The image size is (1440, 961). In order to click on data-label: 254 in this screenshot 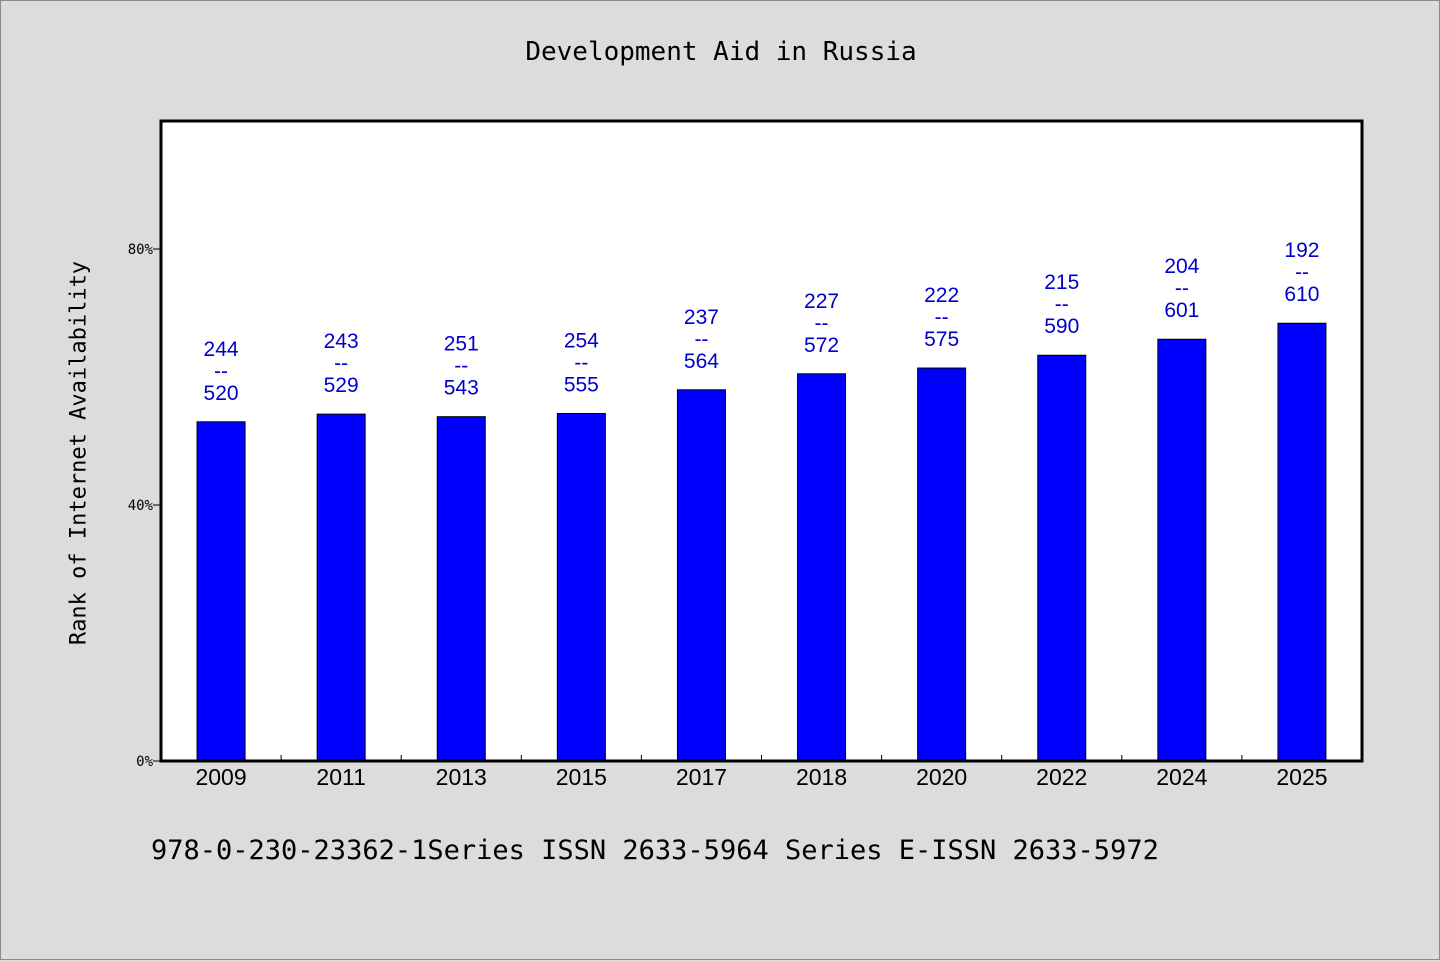, I will do `click(581, 340)`.